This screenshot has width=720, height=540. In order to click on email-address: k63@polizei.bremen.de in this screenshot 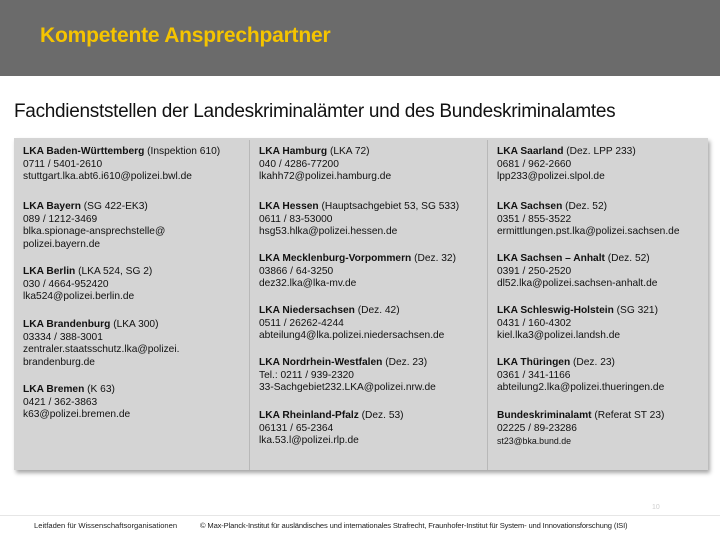, I will do `click(77, 415)`.